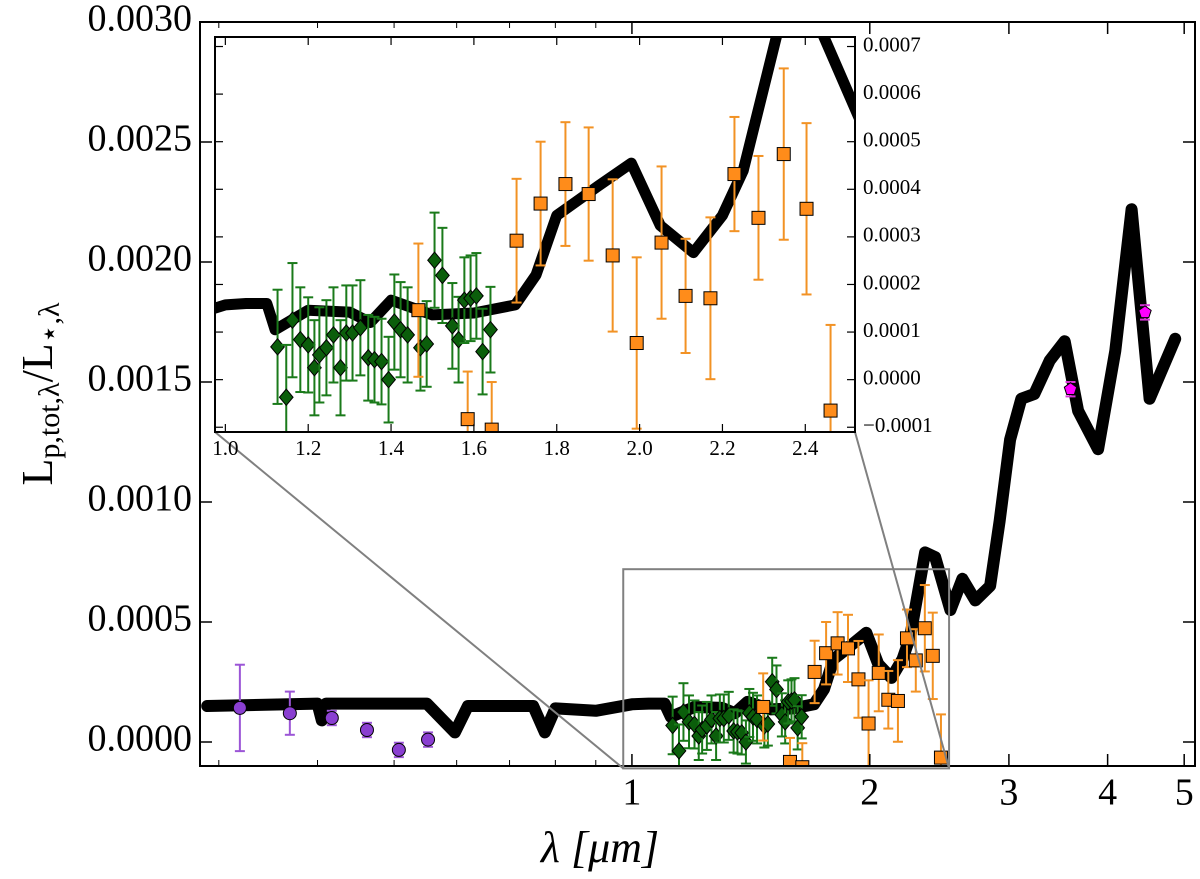 The image size is (1200, 879). What do you see at coordinates (892, 330) in the screenshot?
I see `inset-y-tick-label: 0.0001` at bounding box center [892, 330].